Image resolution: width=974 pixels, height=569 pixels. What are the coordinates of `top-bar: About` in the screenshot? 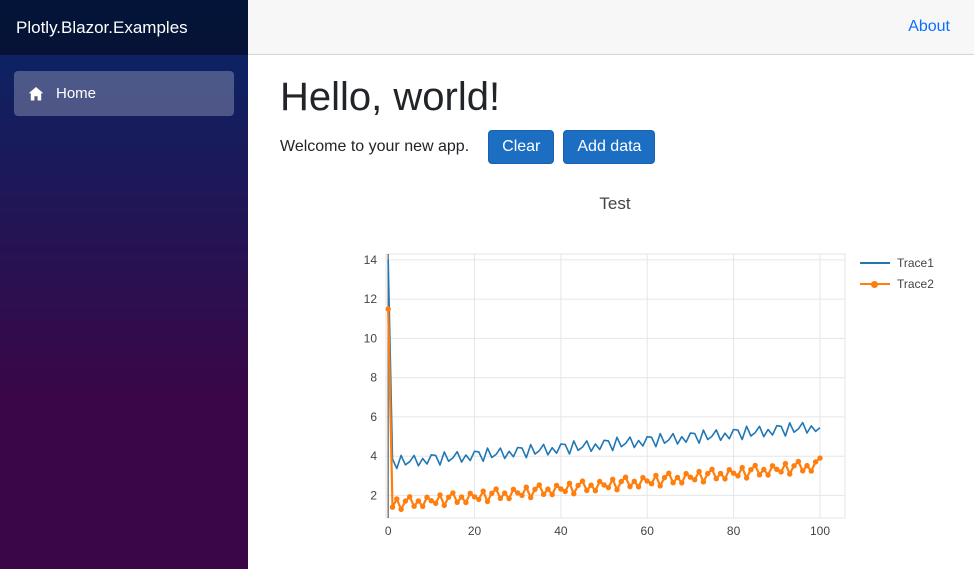 It's located at (611, 27).